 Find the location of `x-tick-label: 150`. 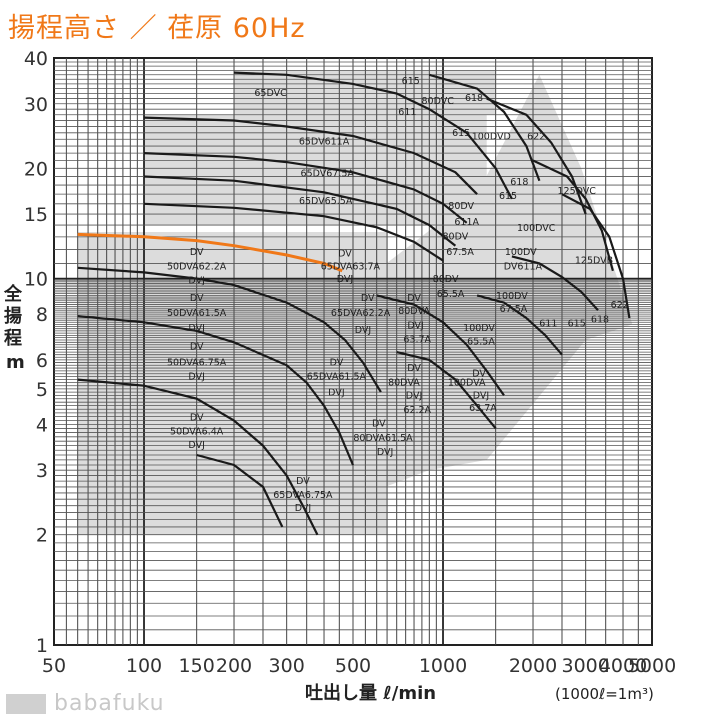

x-tick-label: 150 is located at coordinates (197, 666).